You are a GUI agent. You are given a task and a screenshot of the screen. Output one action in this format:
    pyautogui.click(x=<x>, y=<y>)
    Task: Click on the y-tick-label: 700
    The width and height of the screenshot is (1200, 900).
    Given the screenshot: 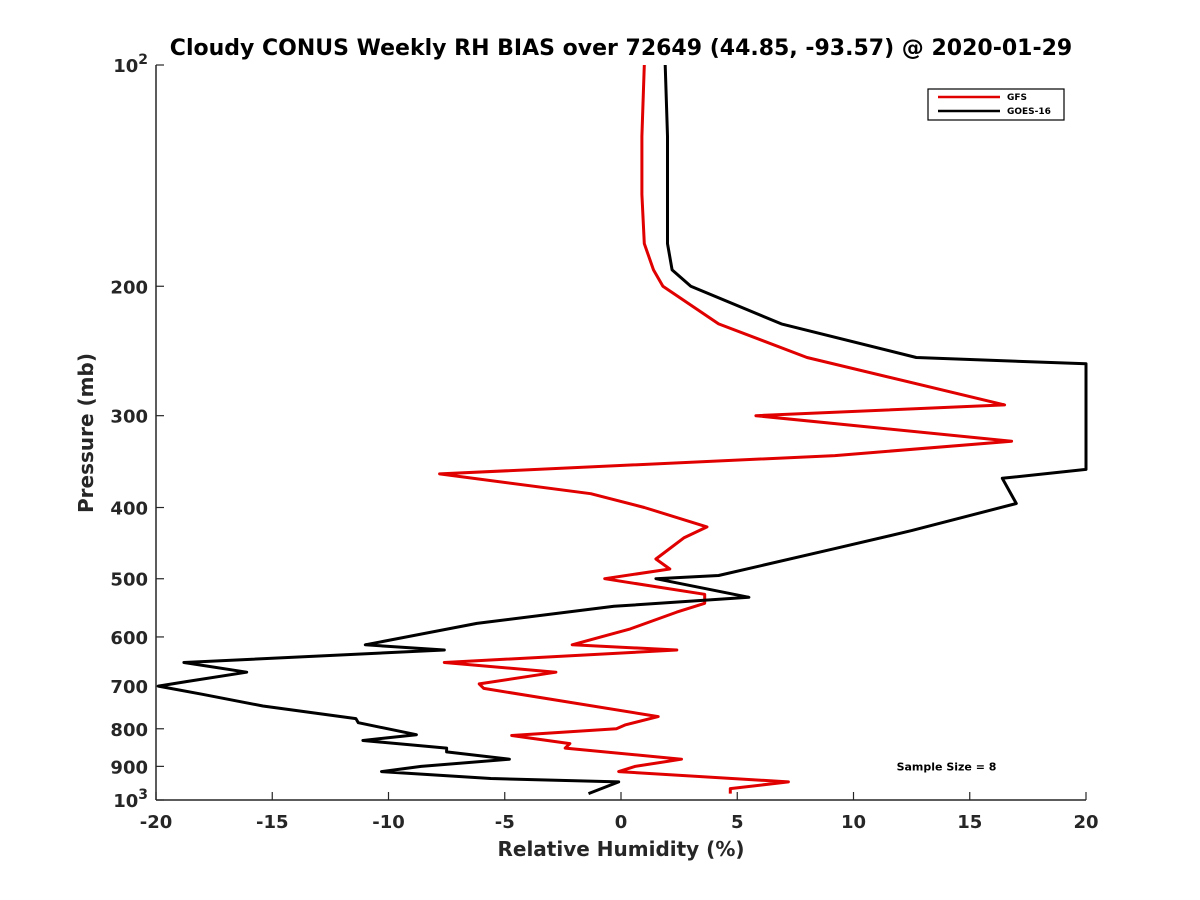 What is the action you would take?
    pyautogui.click(x=129, y=687)
    